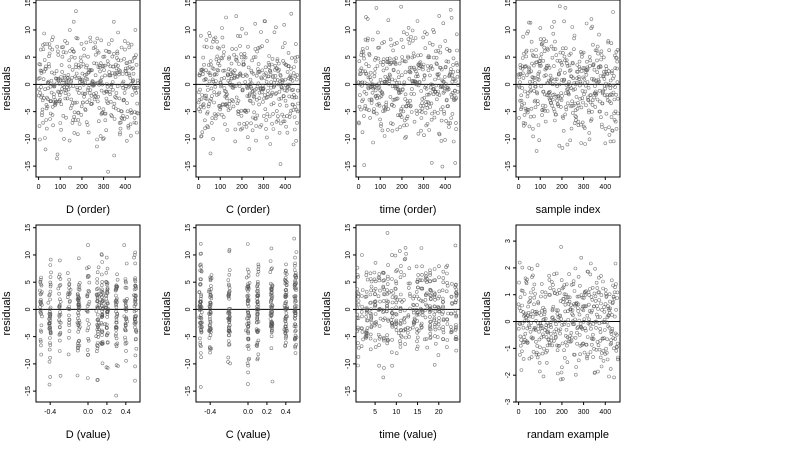 The height and width of the screenshot is (450, 800). Describe the element at coordinates (248, 210) in the screenshot. I see `x-axis-label: C (order)` at that location.